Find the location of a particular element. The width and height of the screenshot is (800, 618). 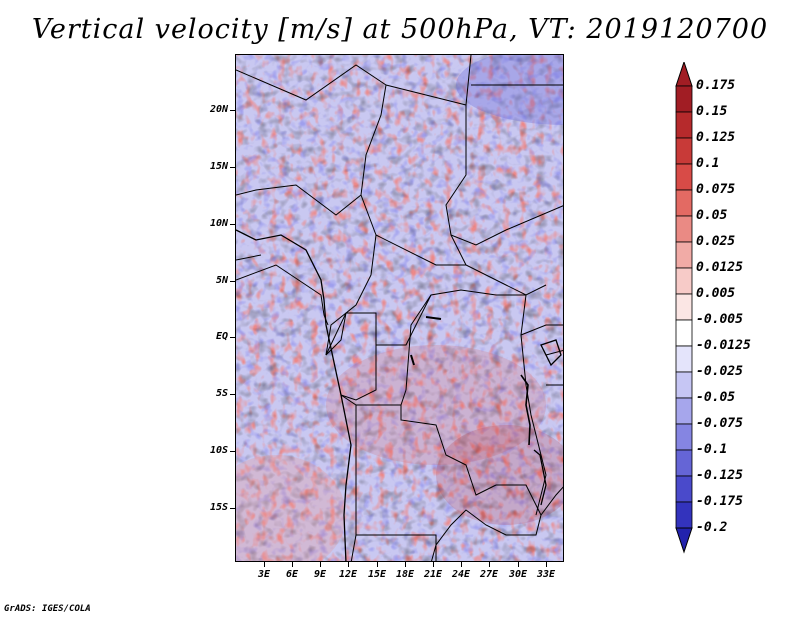

colorbar-label: 0.15 is located at coordinates (712, 111).